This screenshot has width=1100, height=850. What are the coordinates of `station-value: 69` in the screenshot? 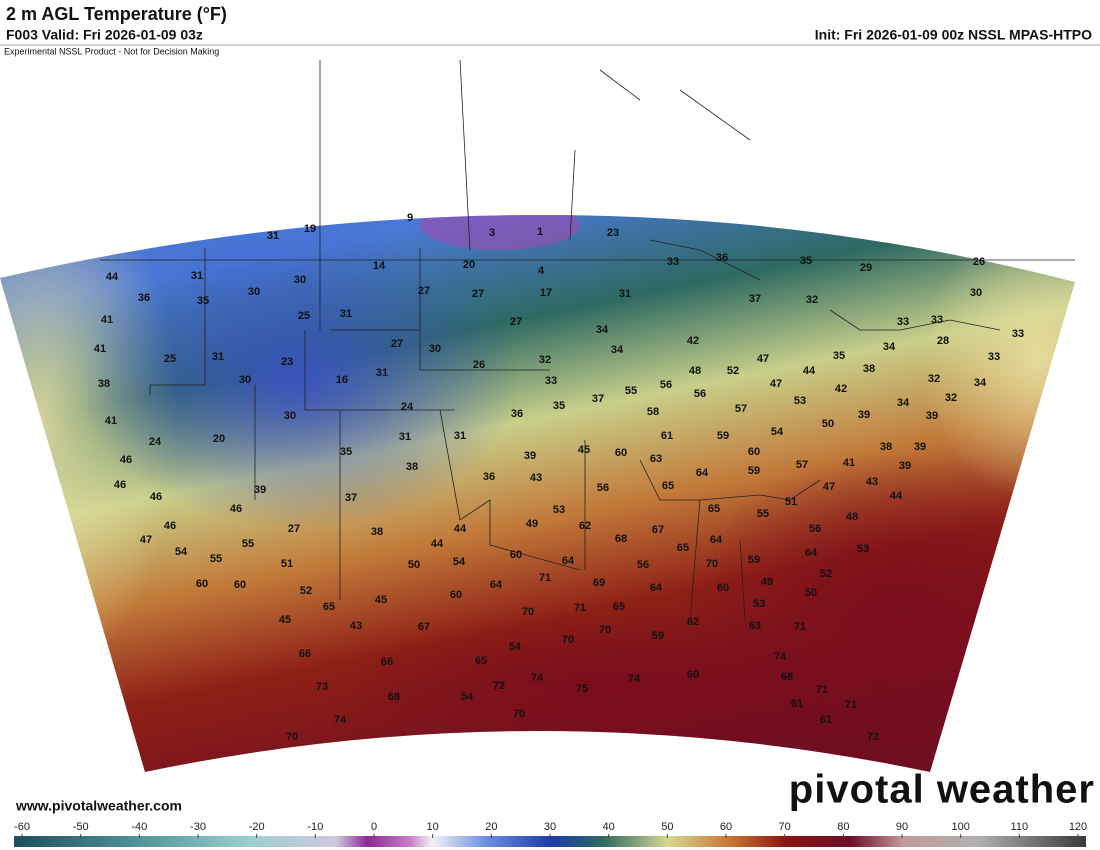 It's located at (599, 583).